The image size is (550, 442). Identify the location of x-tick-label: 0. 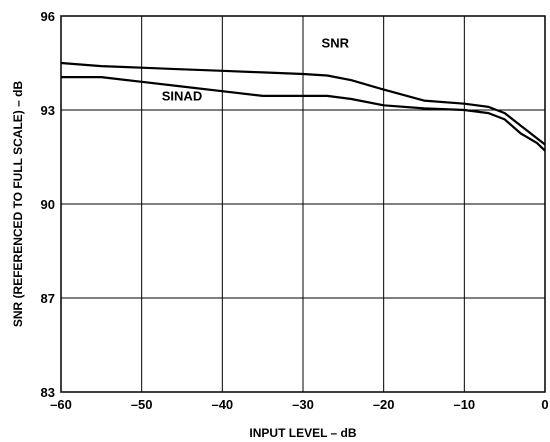
(544, 404).